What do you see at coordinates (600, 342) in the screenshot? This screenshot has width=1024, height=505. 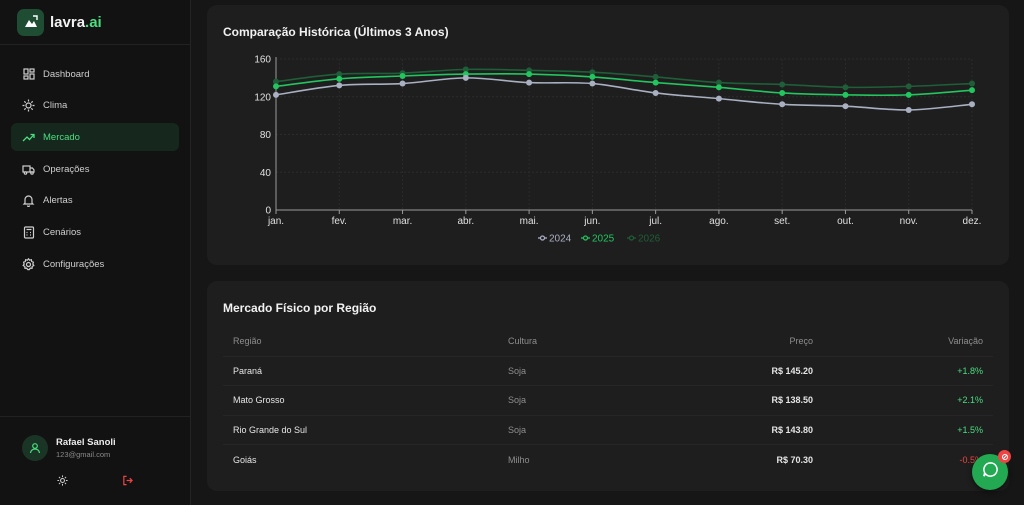 I see `column-header-crop: Cultura` at bounding box center [600, 342].